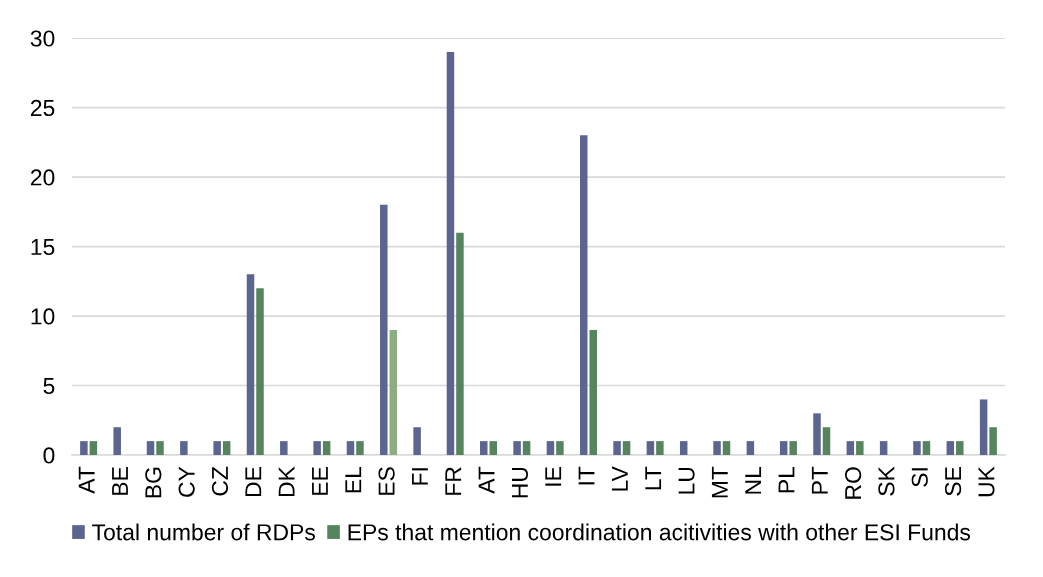 The image size is (1043, 577). Describe the element at coordinates (286, 481) in the screenshot. I see `x-tick-label: DK` at that location.